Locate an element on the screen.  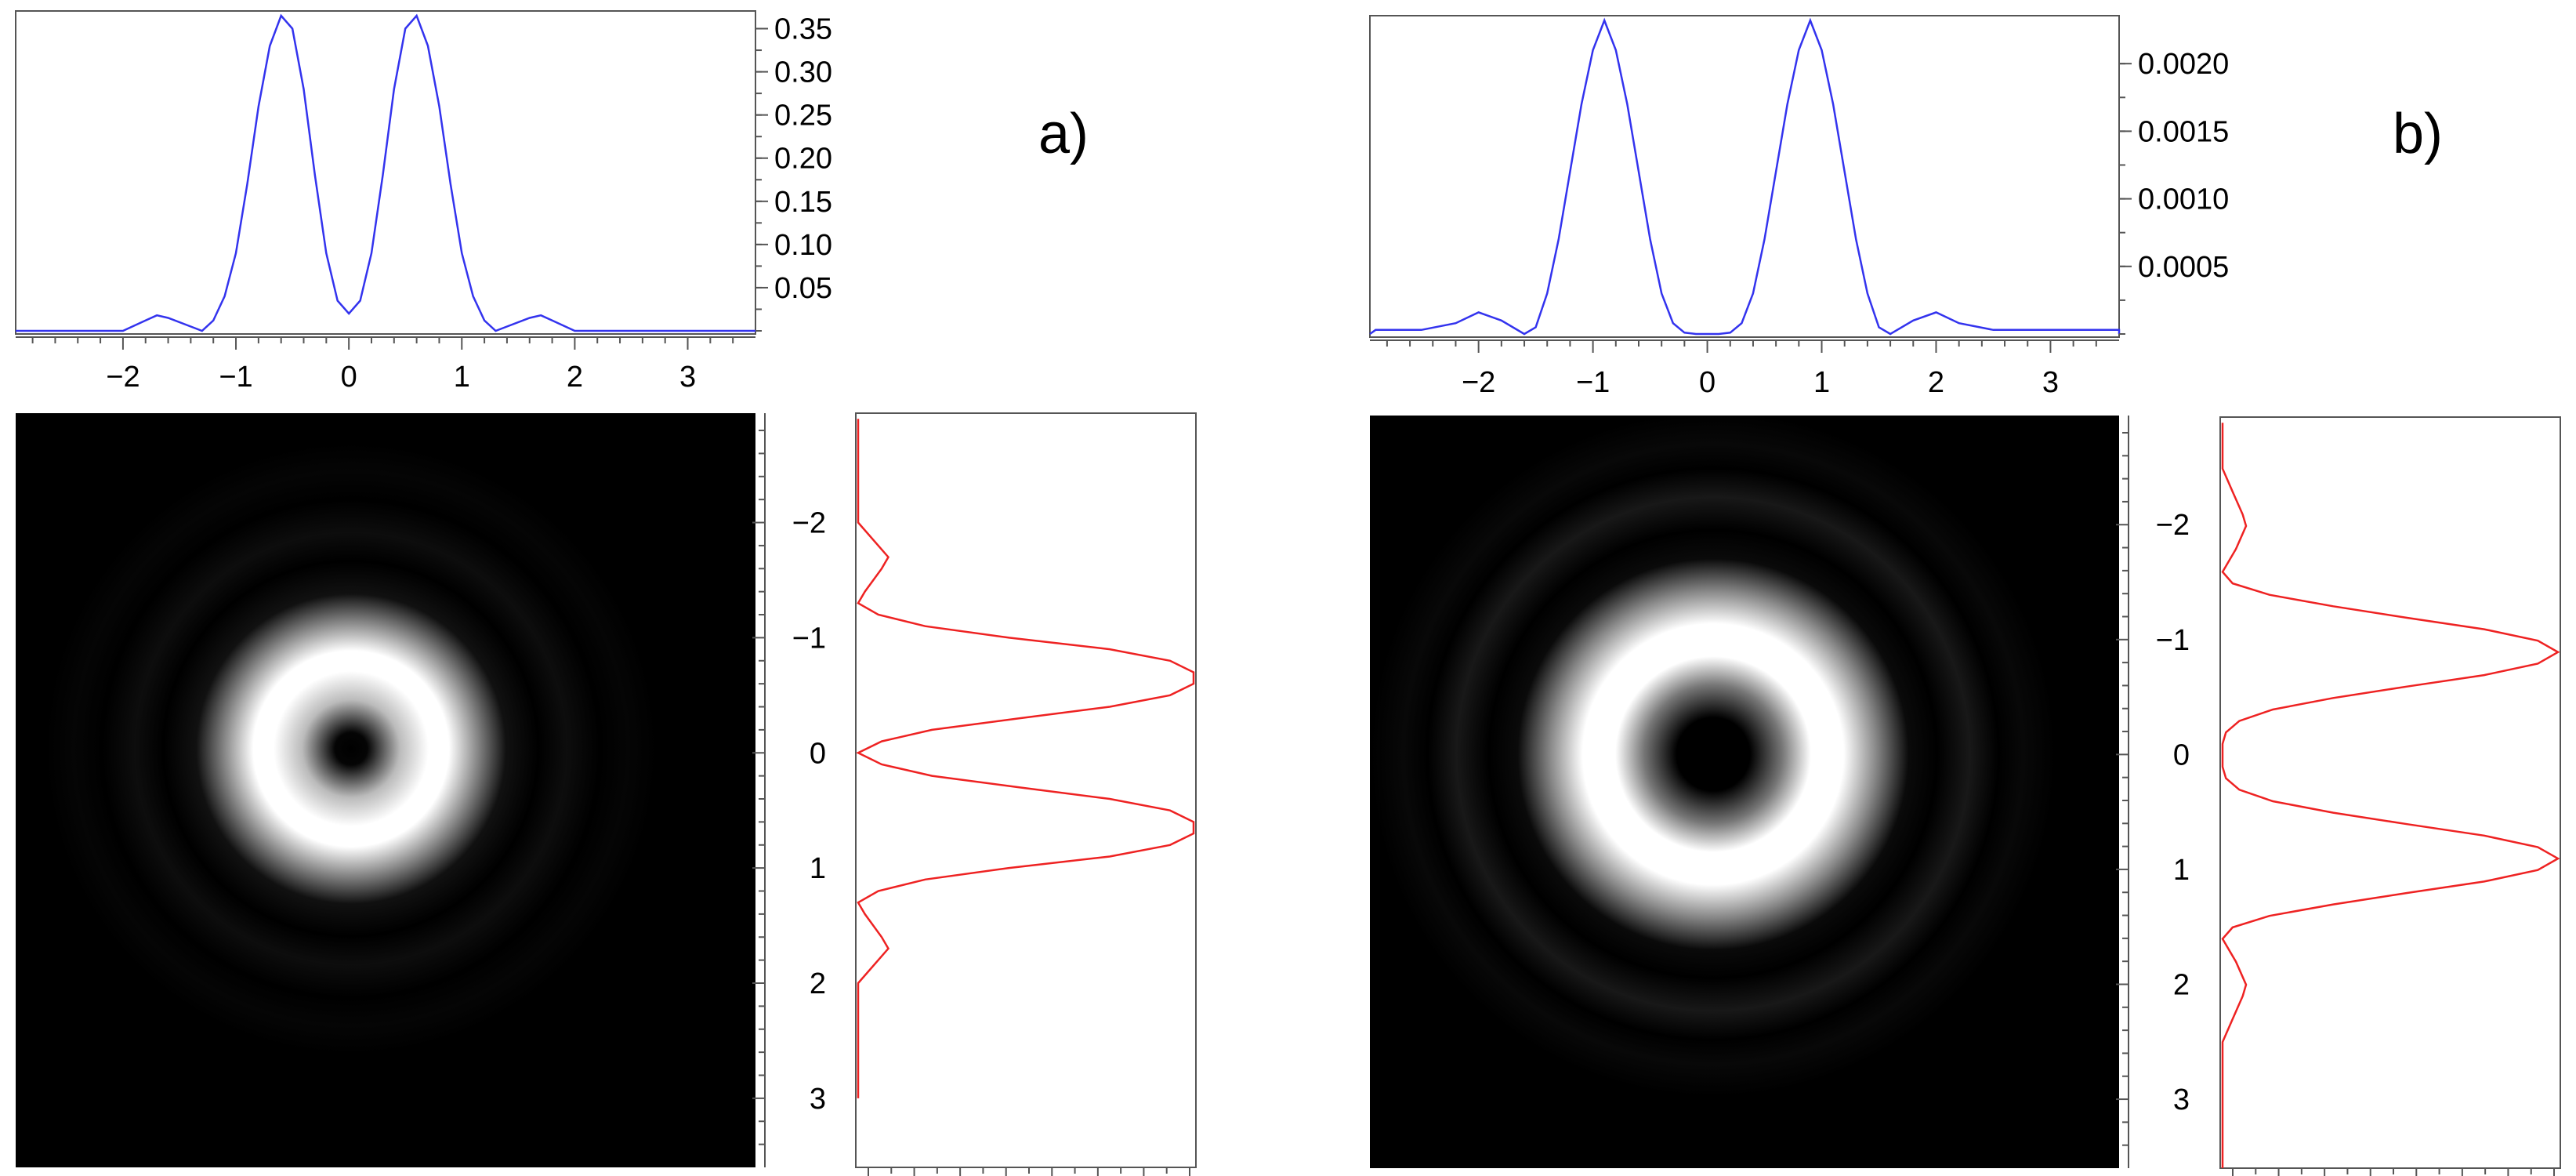
panel-a-side-profile-frame is located at coordinates (1026, 790).